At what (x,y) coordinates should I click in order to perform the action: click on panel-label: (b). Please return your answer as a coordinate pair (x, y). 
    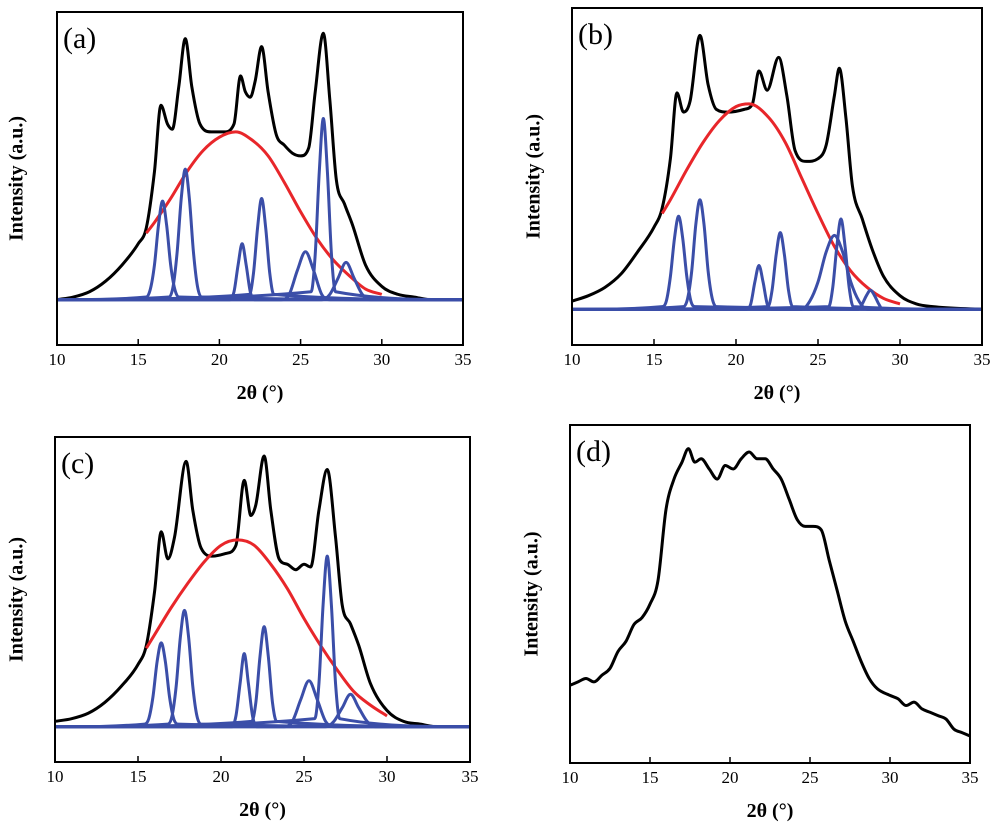
    Looking at the image, I should click on (595, 34).